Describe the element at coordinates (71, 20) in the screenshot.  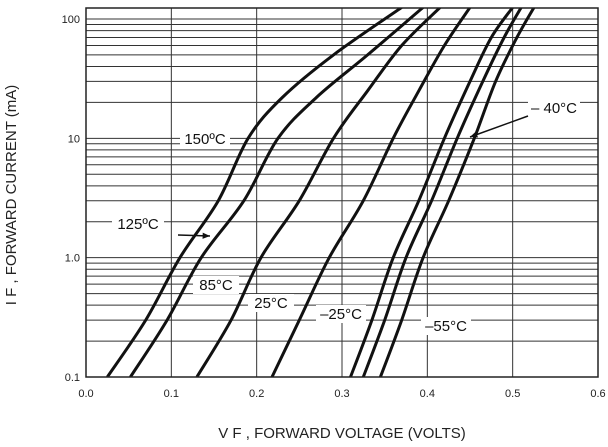
I see `y-tick-label: 100` at that location.